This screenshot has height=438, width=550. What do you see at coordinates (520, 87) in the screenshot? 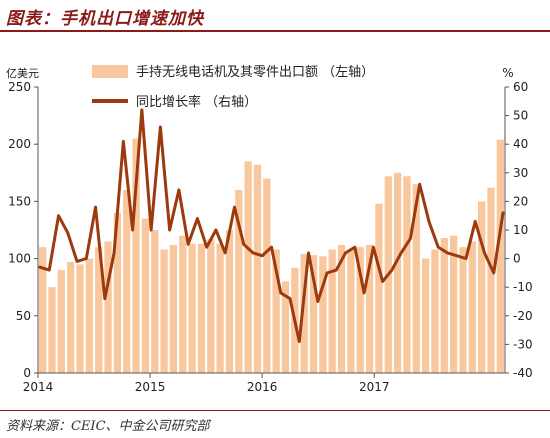
I see `right-tick-label-10: 60` at bounding box center [520, 87].